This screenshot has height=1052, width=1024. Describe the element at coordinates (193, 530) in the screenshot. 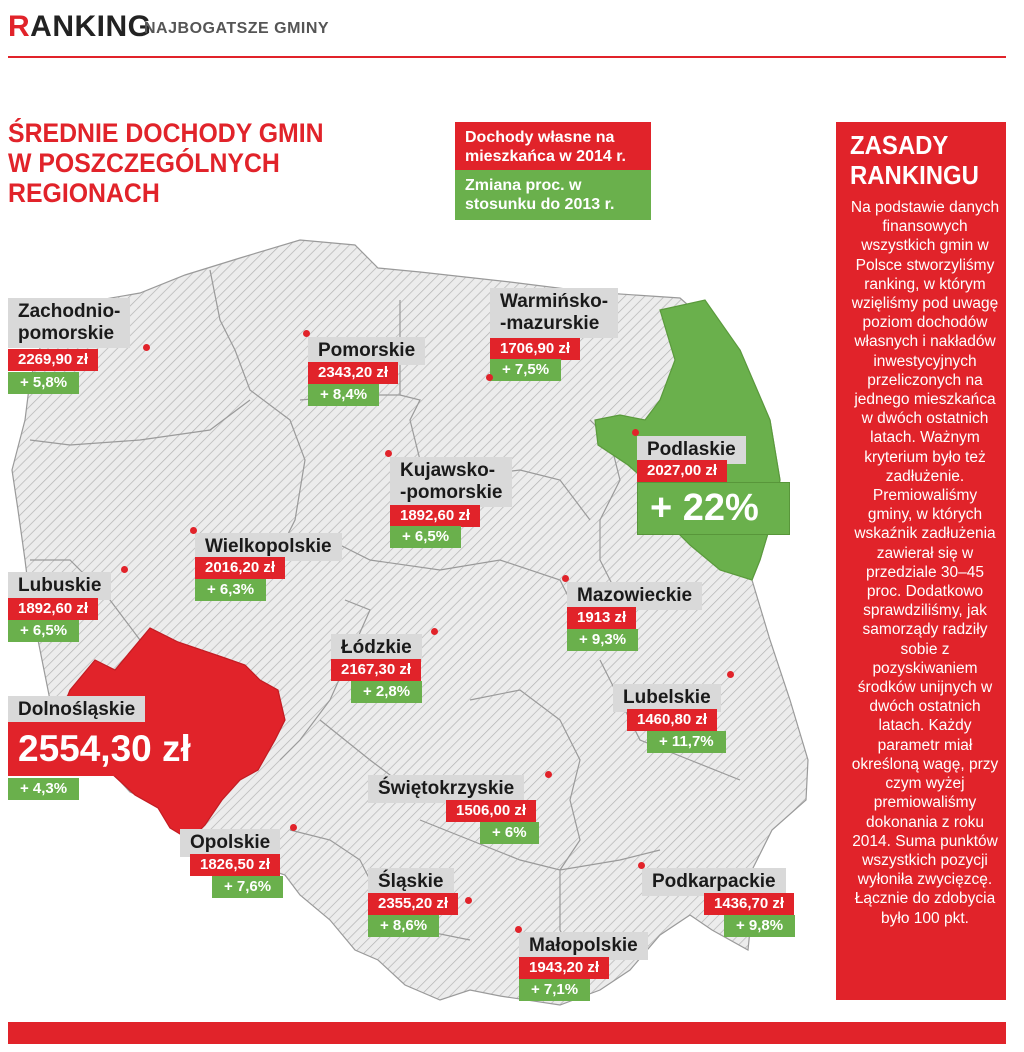

I see `region-marker-wielkopolskie` at that location.